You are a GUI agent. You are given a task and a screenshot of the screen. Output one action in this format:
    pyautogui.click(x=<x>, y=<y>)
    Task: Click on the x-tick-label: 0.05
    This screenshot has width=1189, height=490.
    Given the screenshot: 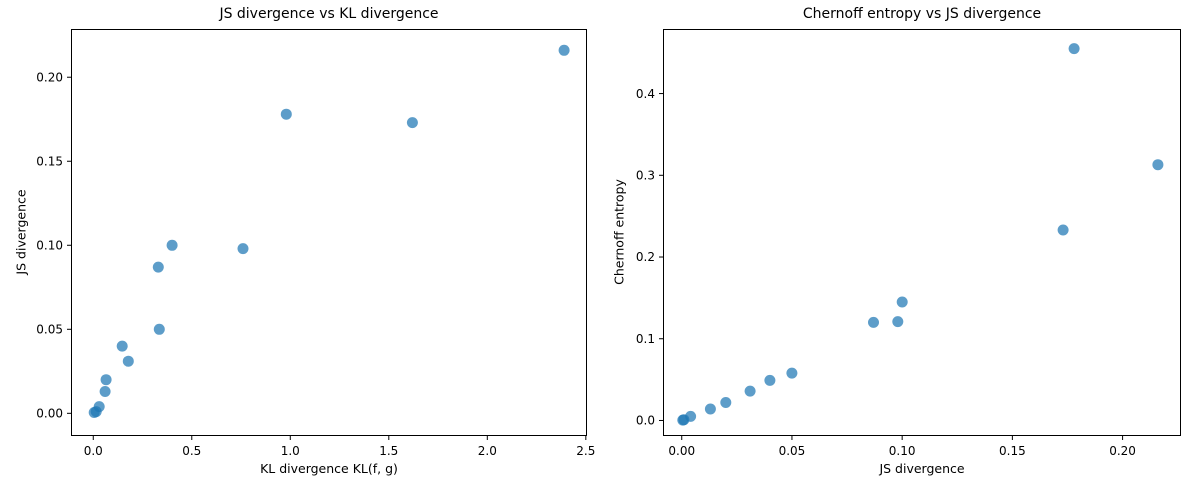 What is the action you would take?
    pyautogui.click(x=792, y=451)
    